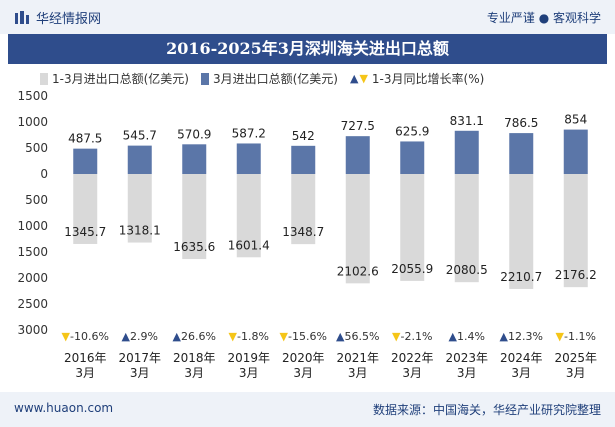 The width and height of the screenshot is (615, 427). I want to click on data-label-monthly: 625.9, so click(412, 131).